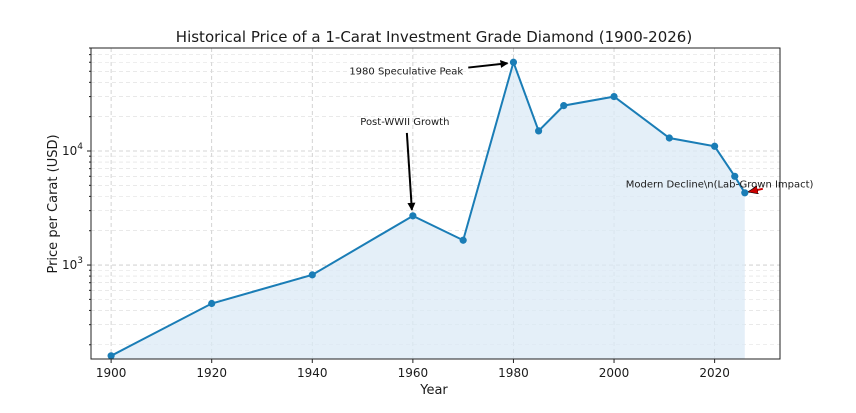  Describe the element at coordinates (513, 373) in the screenshot. I see `x-tick-label: 1980` at that location.